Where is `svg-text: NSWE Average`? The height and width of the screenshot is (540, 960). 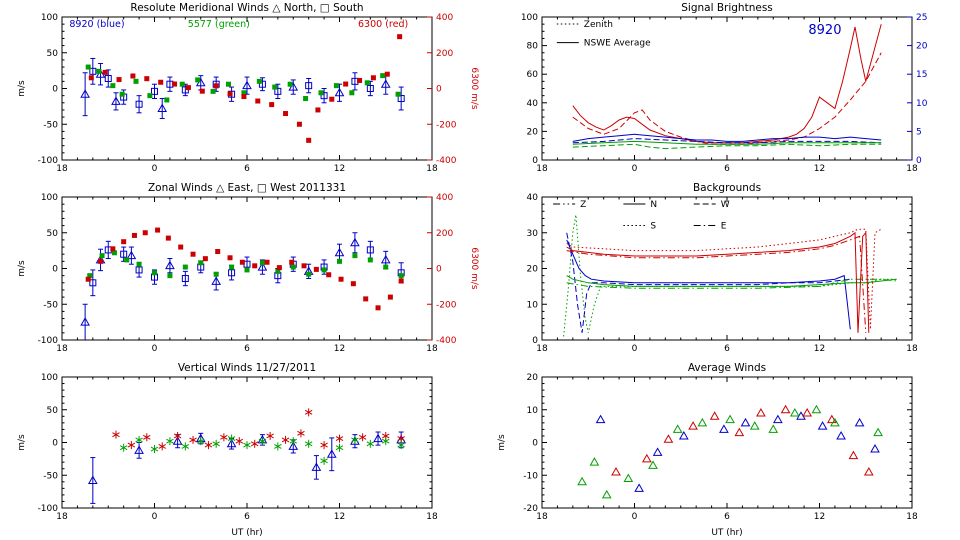
svg-text: NSWE Average is located at coordinates (617, 44).